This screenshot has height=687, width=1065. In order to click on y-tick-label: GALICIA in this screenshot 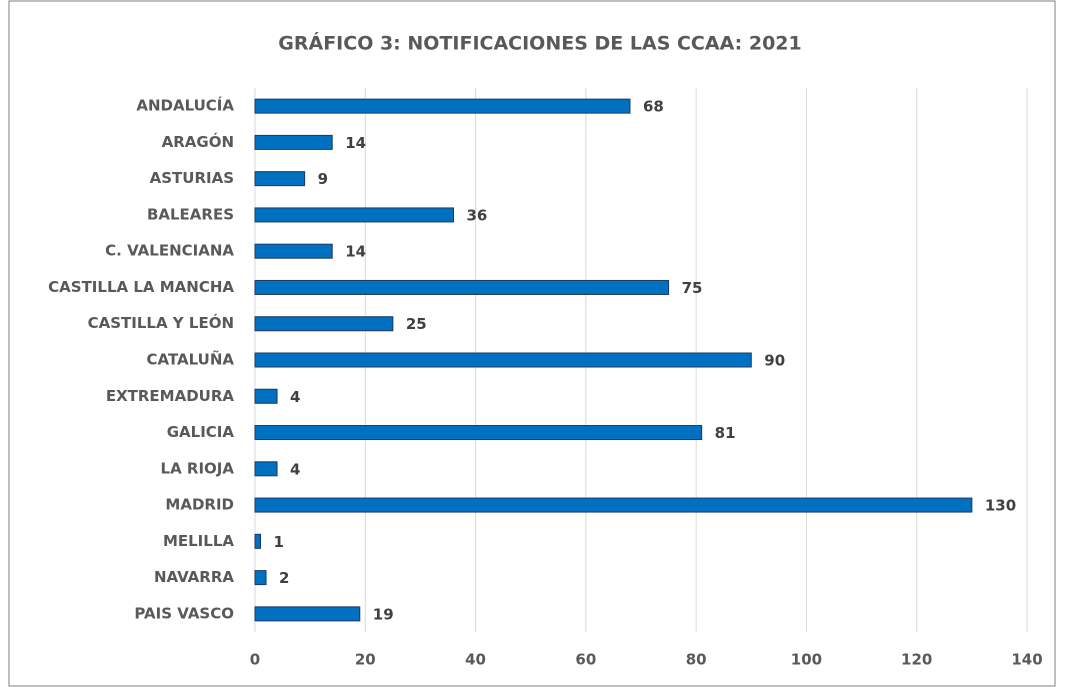, I will do `click(201, 432)`.